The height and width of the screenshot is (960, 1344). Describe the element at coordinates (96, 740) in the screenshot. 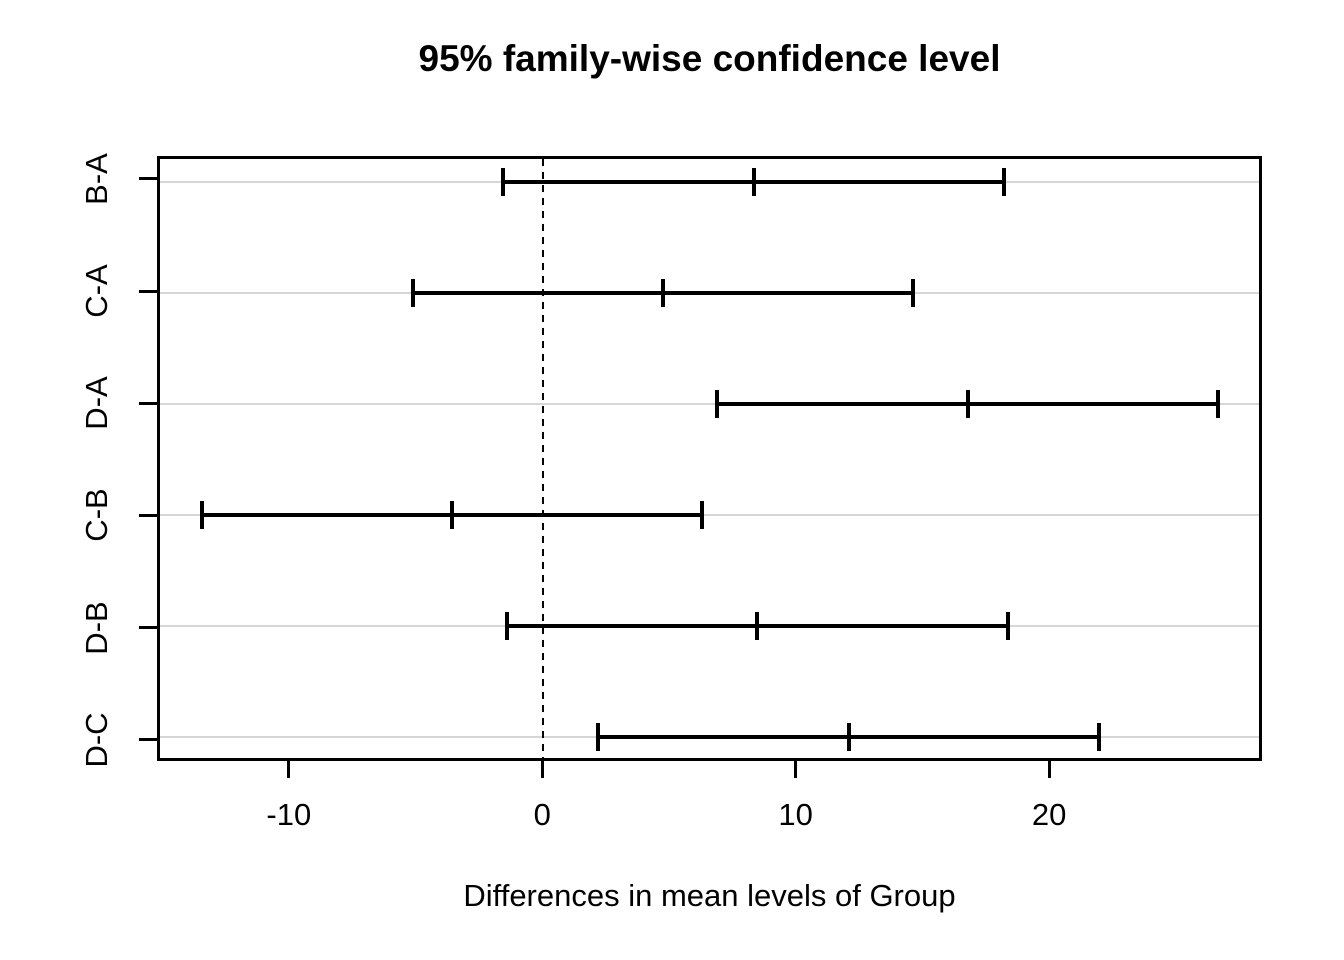

I see `y-axis-tick-label: D-C` at that location.